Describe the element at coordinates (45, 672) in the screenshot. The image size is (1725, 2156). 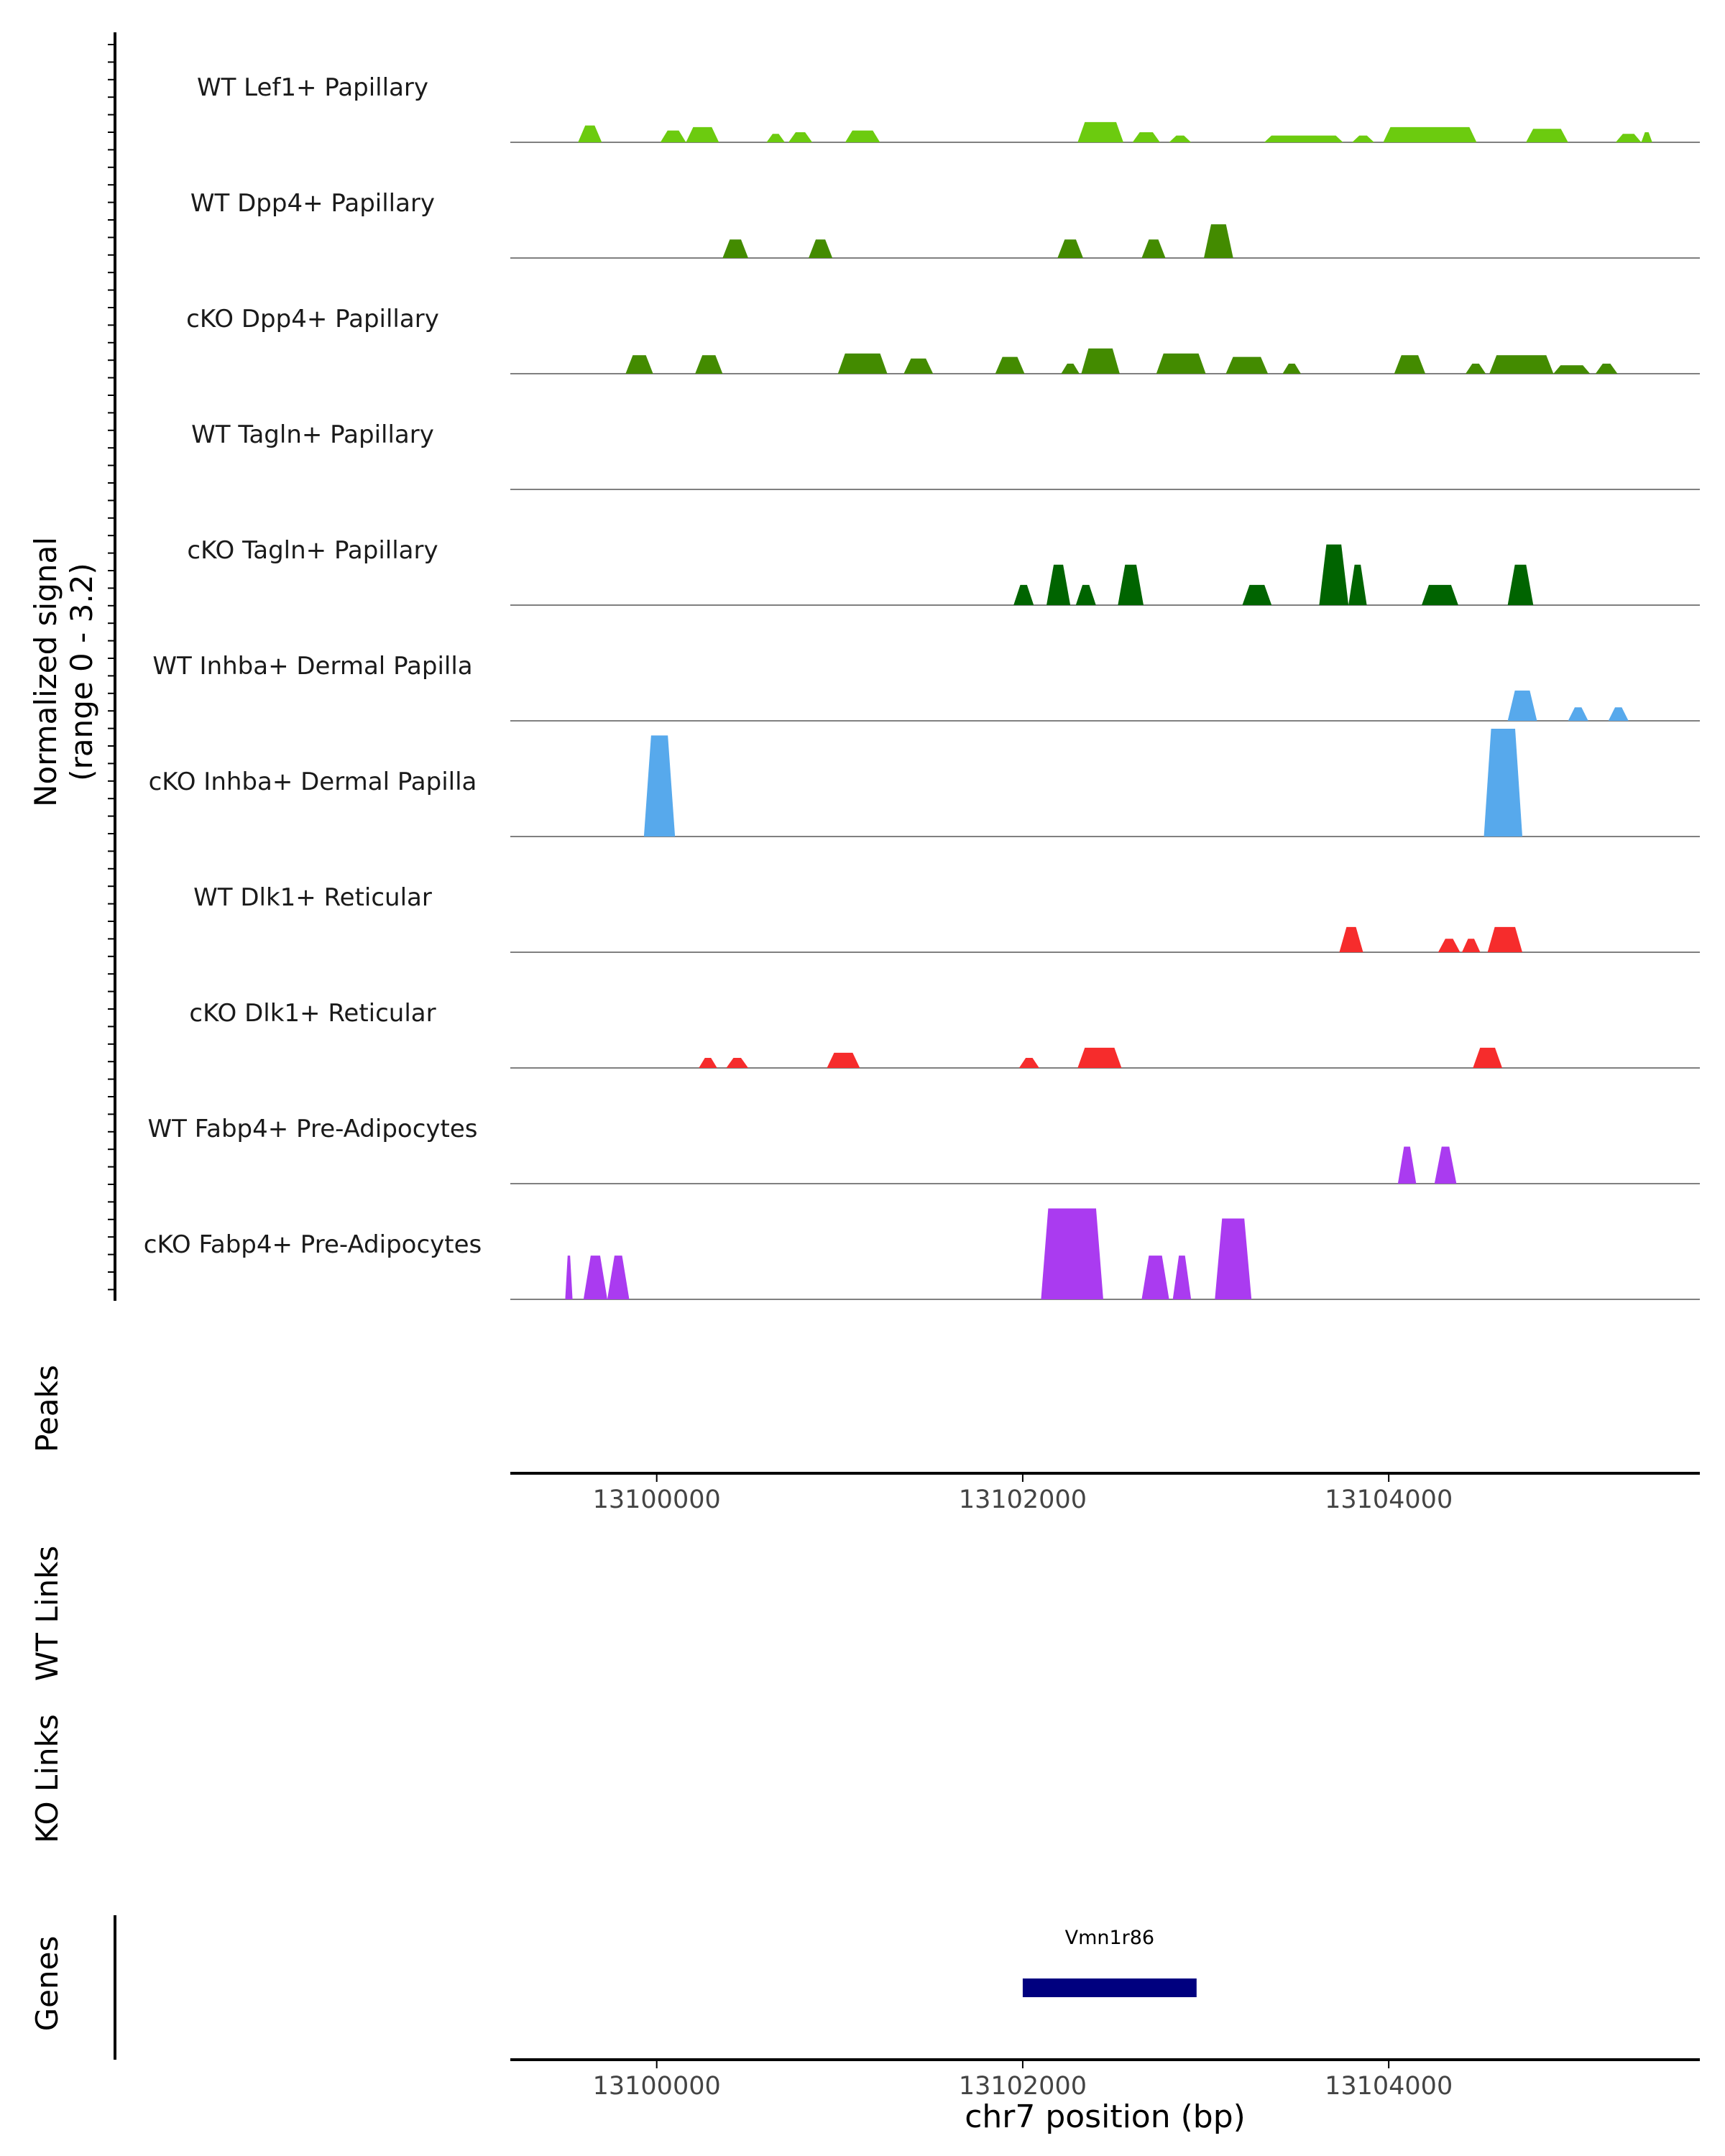
I see `coverage-ylabel-line1: Normalized signal` at that location.